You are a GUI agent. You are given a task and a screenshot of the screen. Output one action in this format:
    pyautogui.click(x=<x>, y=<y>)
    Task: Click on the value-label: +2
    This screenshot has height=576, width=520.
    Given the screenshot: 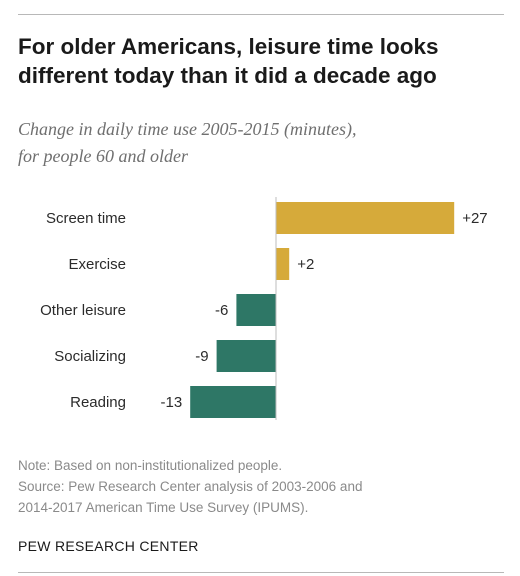 What is the action you would take?
    pyautogui.click(x=305, y=264)
    